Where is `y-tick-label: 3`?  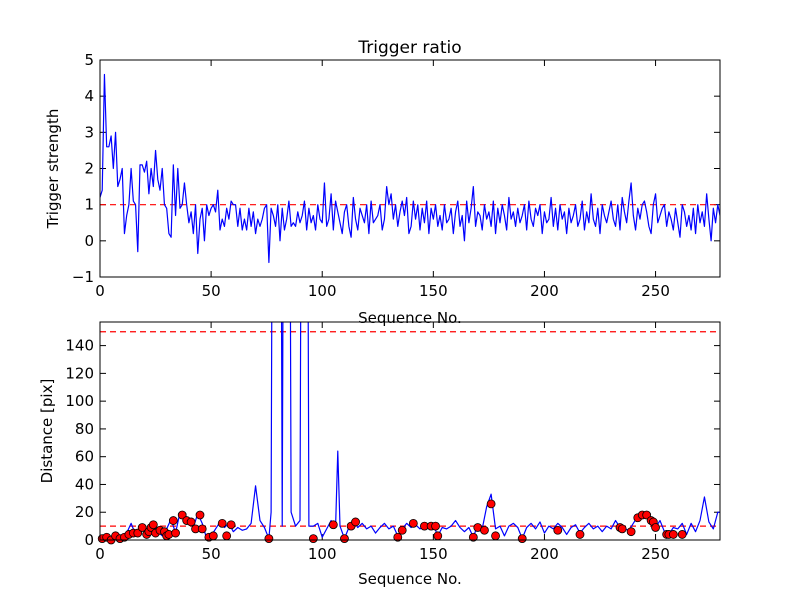
y-tick-label: 3 is located at coordinates (89, 132).